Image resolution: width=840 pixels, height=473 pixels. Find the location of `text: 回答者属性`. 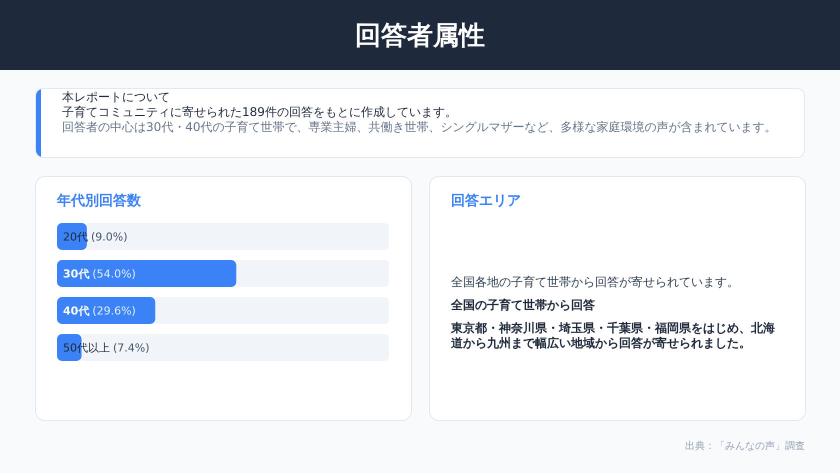

text: 回答者属性 is located at coordinates (420, 35).